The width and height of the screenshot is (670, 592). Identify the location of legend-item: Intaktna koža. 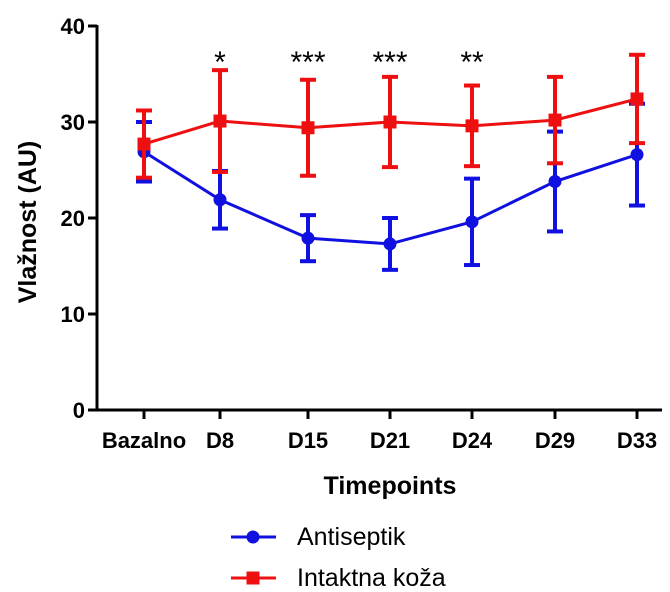
(338, 578).